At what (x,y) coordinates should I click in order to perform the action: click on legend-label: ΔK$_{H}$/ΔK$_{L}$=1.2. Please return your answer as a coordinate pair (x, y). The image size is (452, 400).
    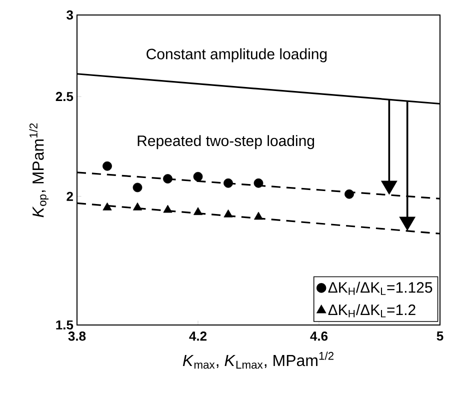
    Looking at the image, I should click on (372, 311).